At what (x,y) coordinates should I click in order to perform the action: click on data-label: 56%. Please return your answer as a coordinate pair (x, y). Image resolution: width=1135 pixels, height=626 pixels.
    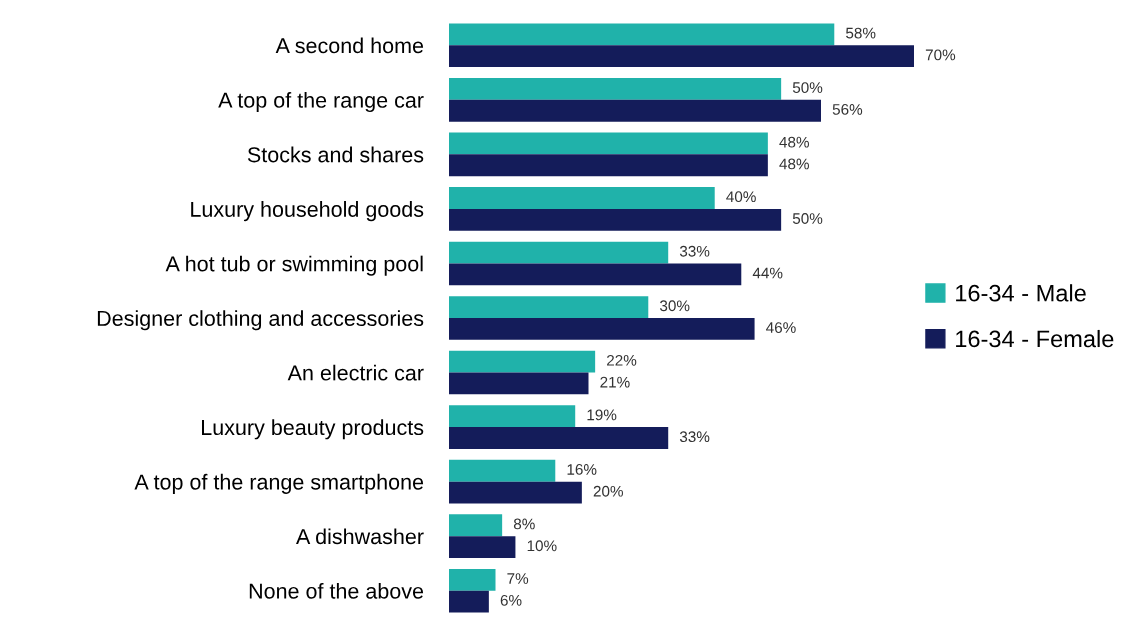
    Looking at the image, I should click on (847, 109).